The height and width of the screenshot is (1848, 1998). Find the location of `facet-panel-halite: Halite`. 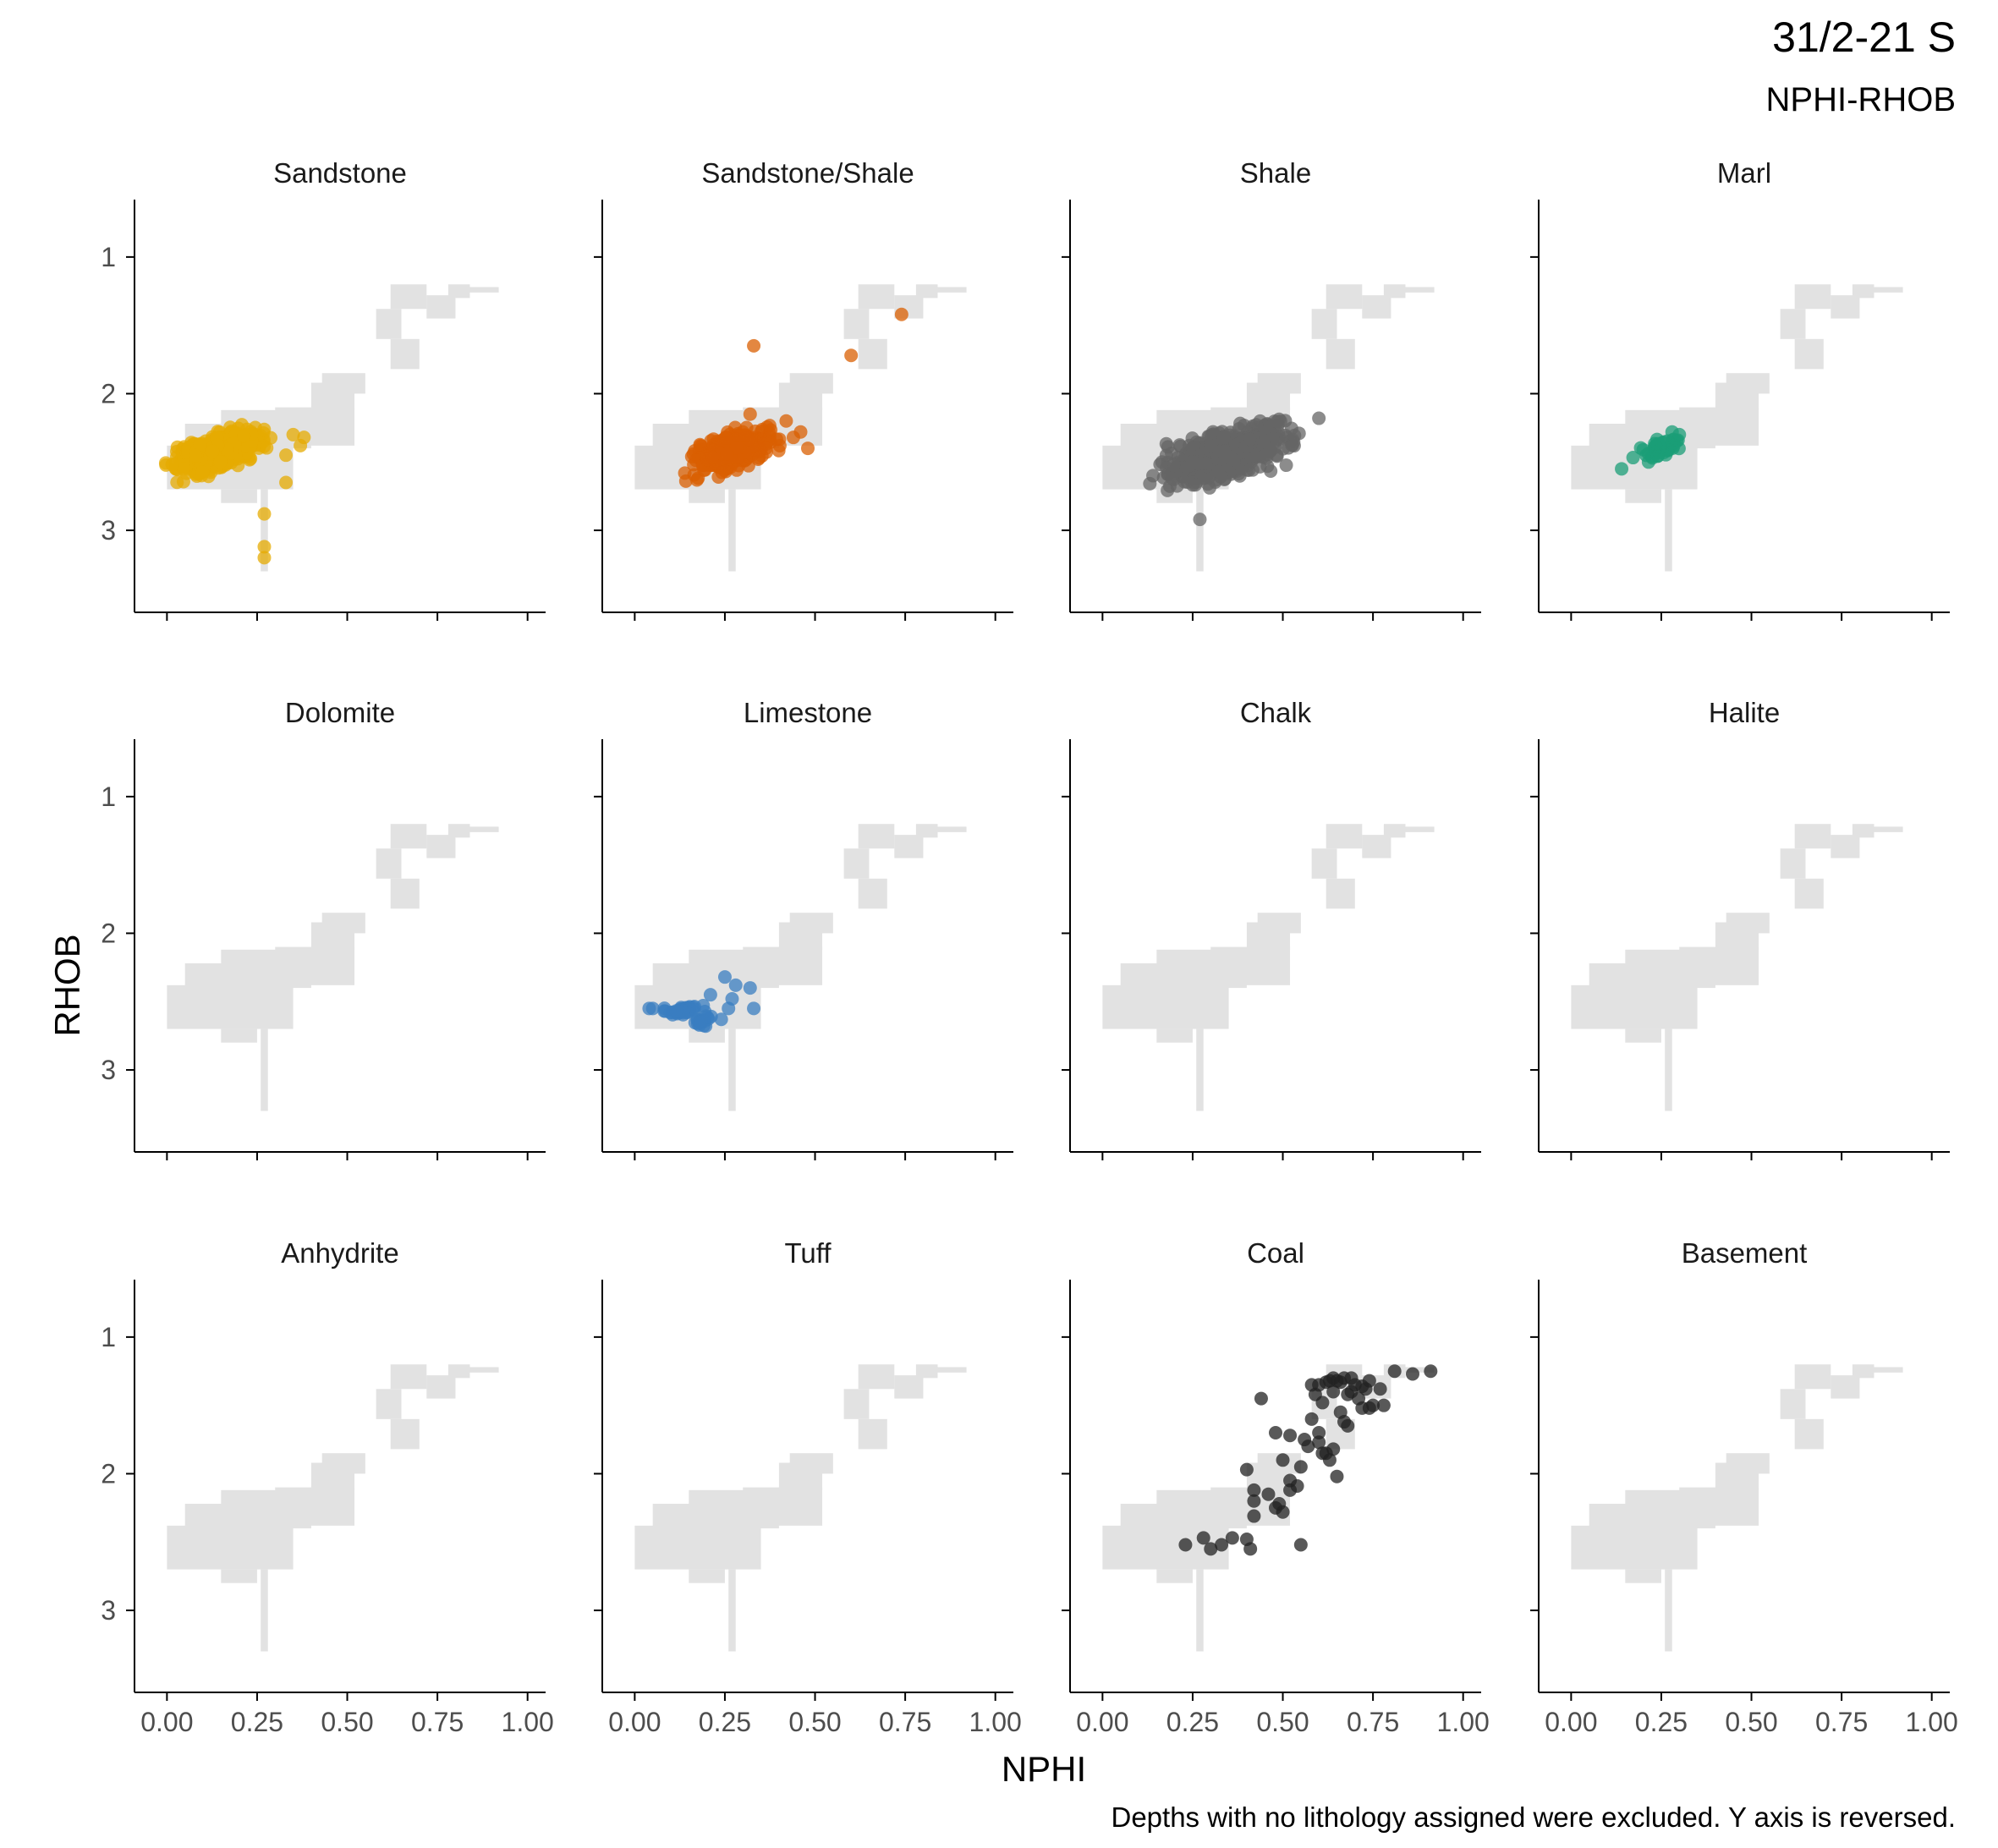

facet-panel-halite: Halite is located at coordinates (1740, 928).